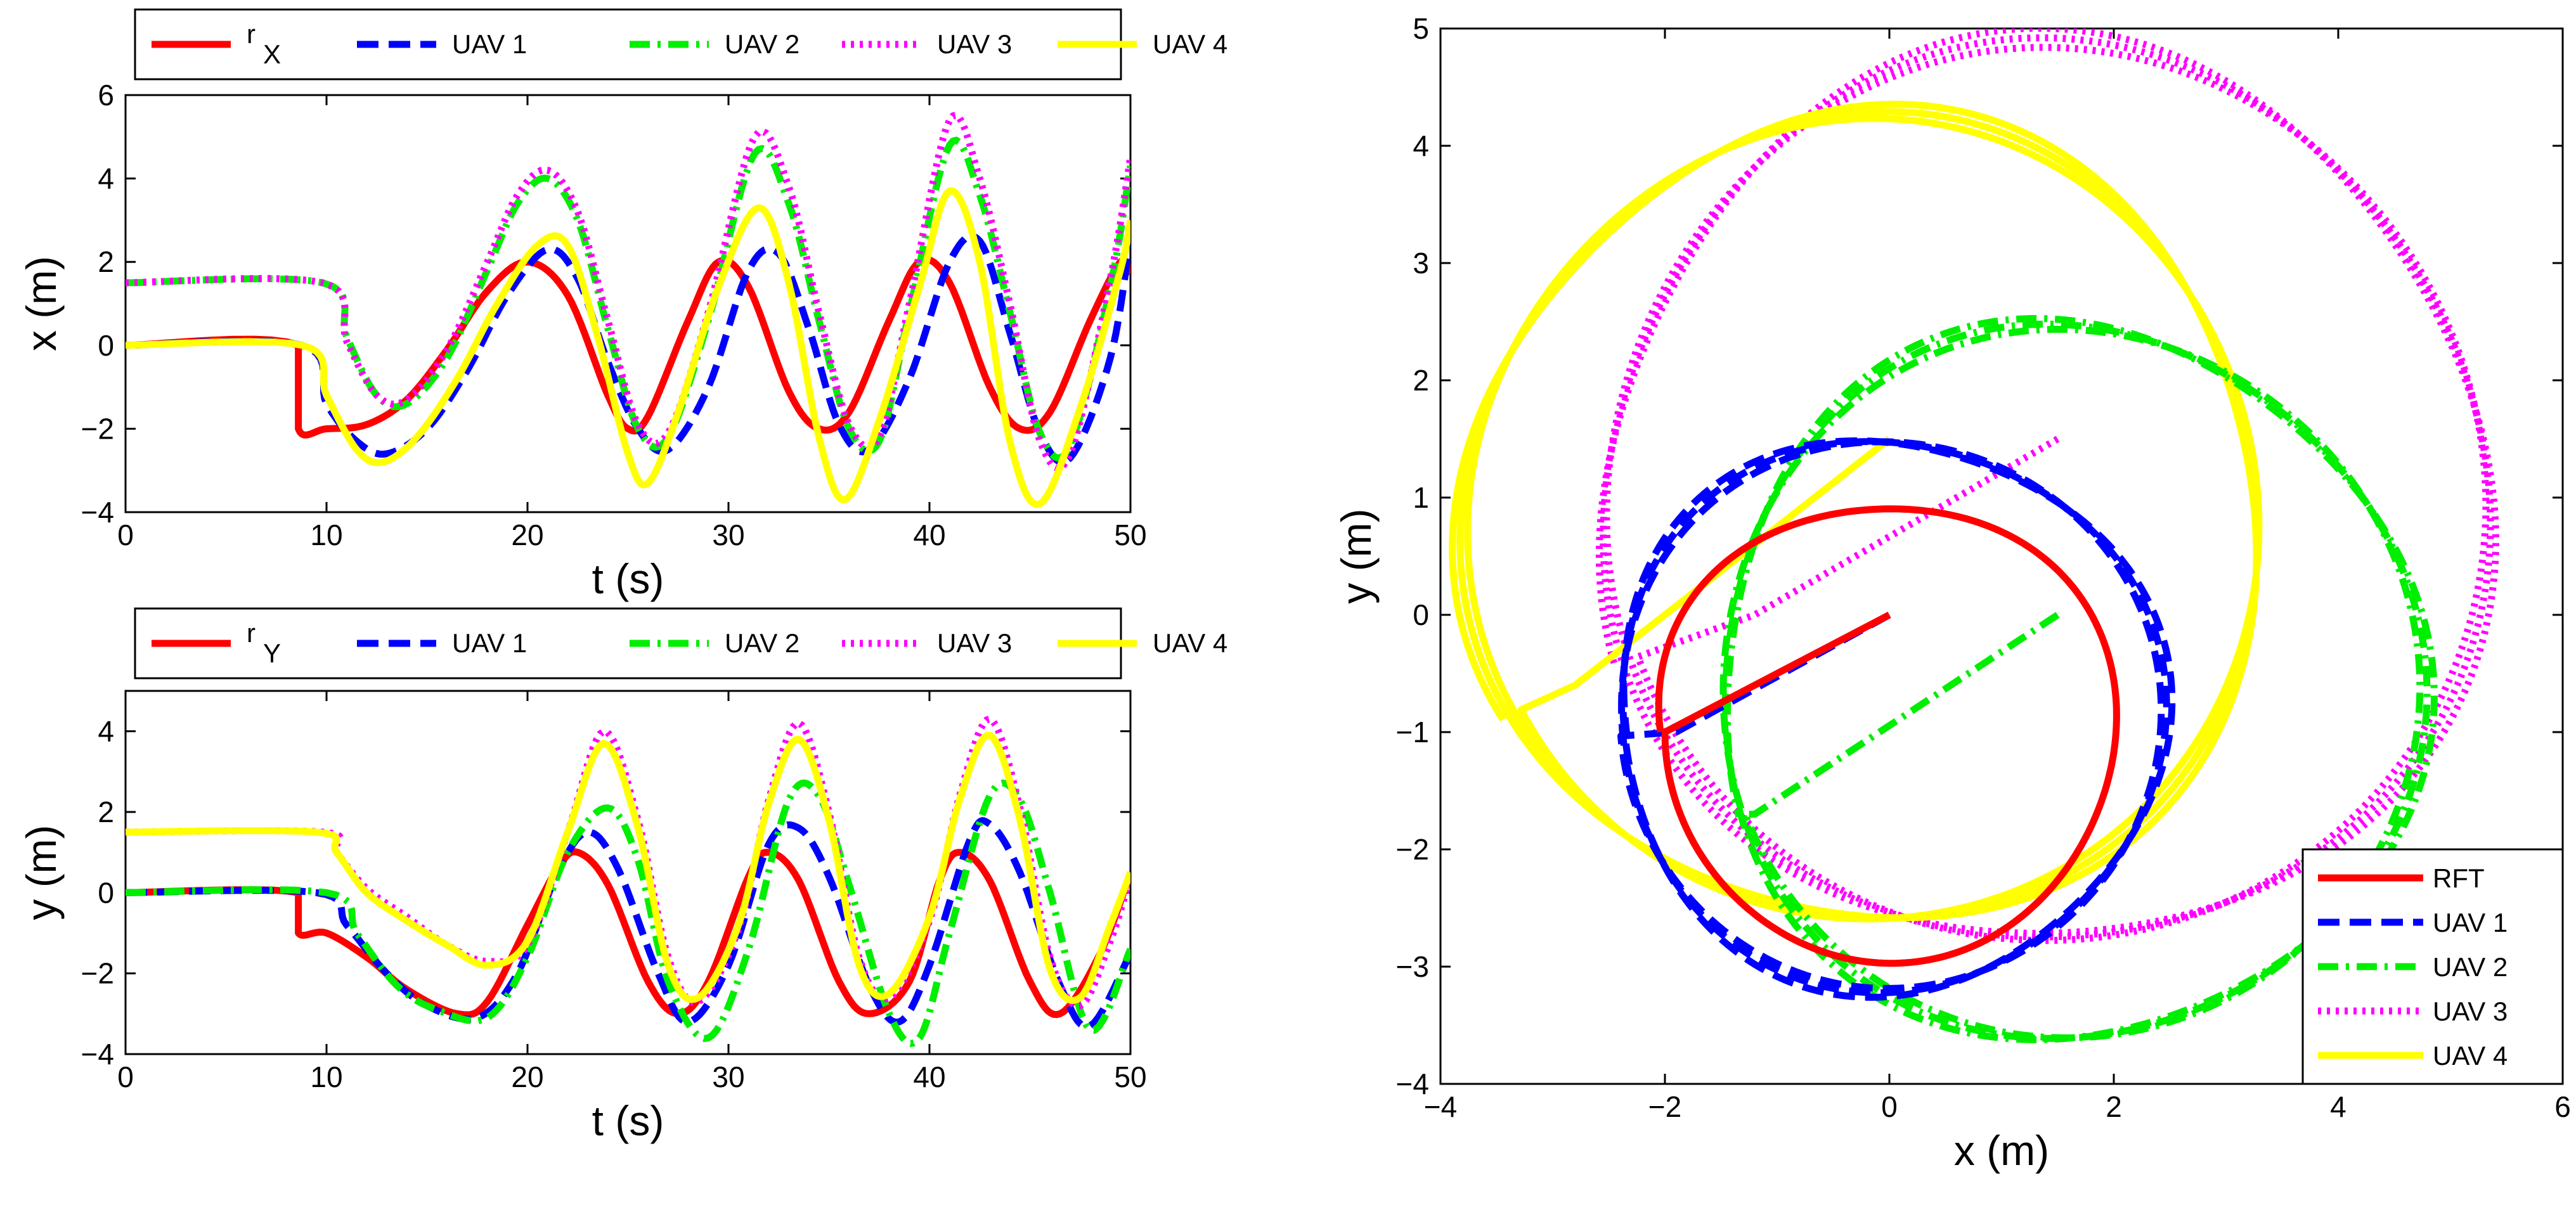 The image size is (2576, 1217). Describe the element at coordinates (1412, 732) in the screenshot. I see `y-tick-label: −1` at that location.